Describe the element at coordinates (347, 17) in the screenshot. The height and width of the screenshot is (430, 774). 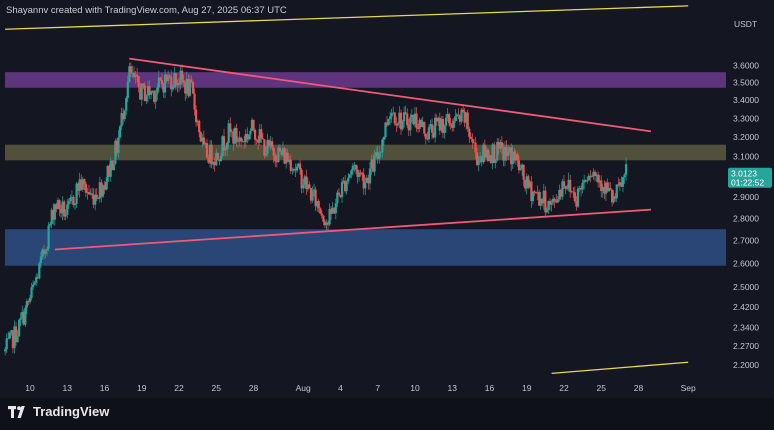
I see `upper-channel-line` at that location.